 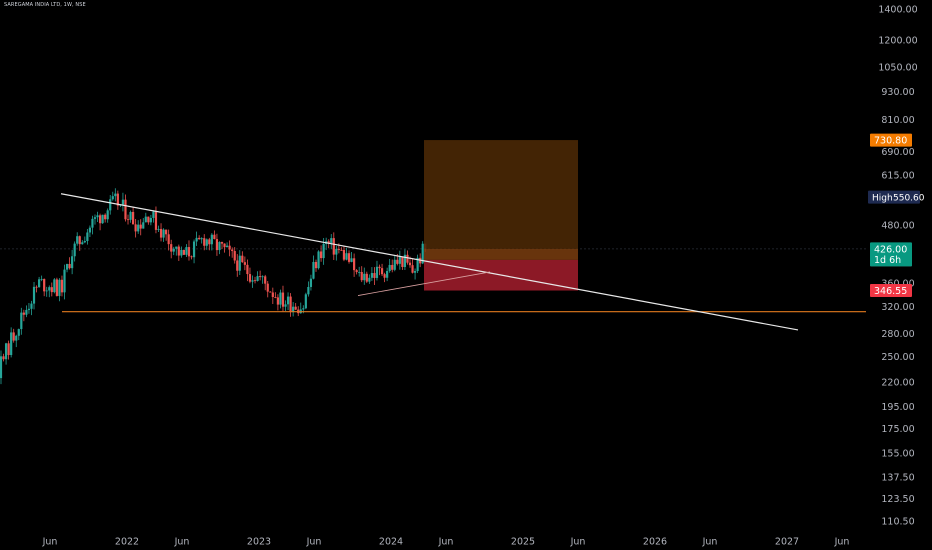 What do you see at coordinates (909, 199) in the screenshot?
I see `high-value: 550.60` at bounding box center [909, 199].